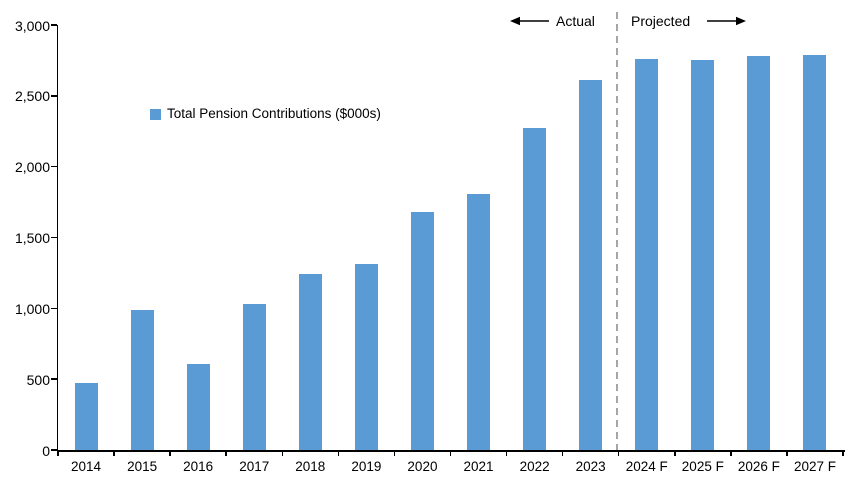 The width and height of the screenshot is (852, 495). I want to click on x-axis-line, so click(450, 451).